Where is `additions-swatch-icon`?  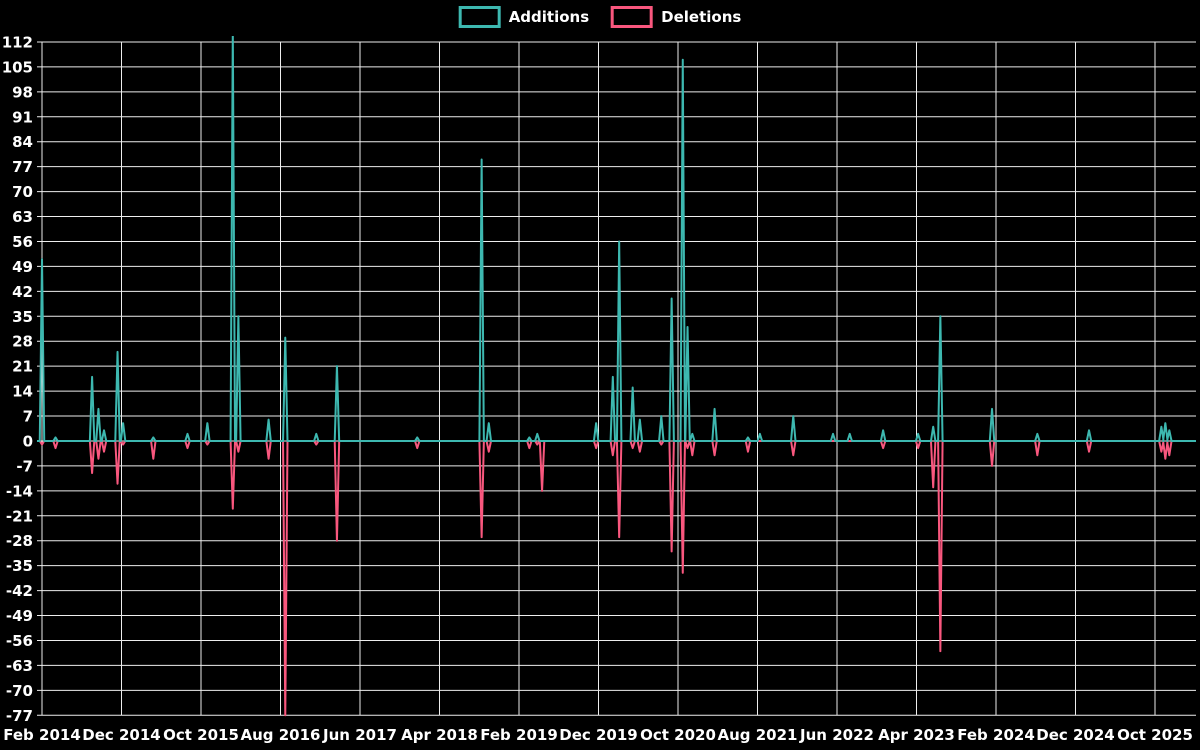 additions-swatch-icon is located at coordinates (479, 17).